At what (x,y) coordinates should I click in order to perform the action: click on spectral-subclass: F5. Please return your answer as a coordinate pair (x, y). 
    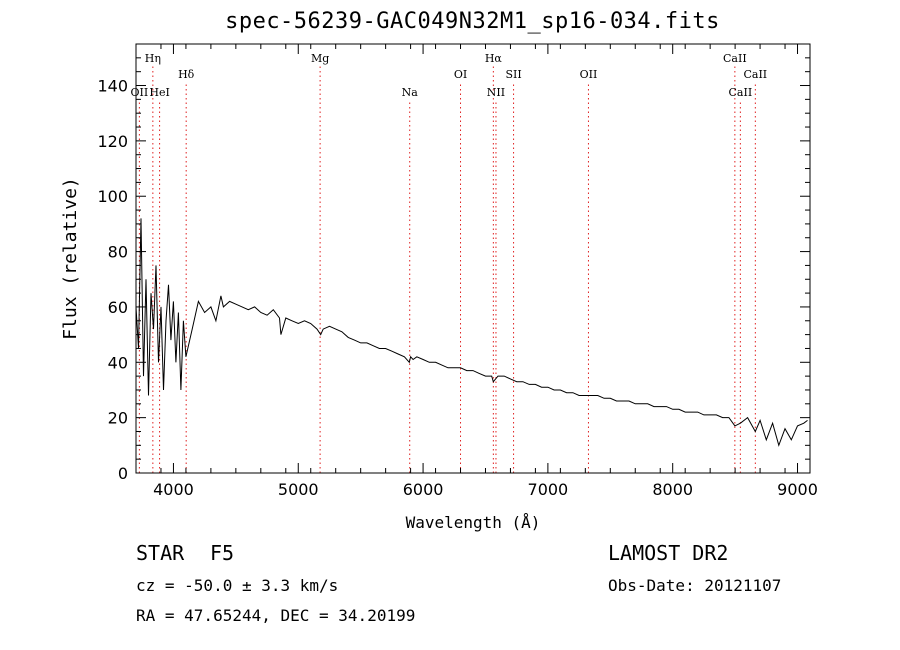
    Looking at the image, I should click on (222, 553).